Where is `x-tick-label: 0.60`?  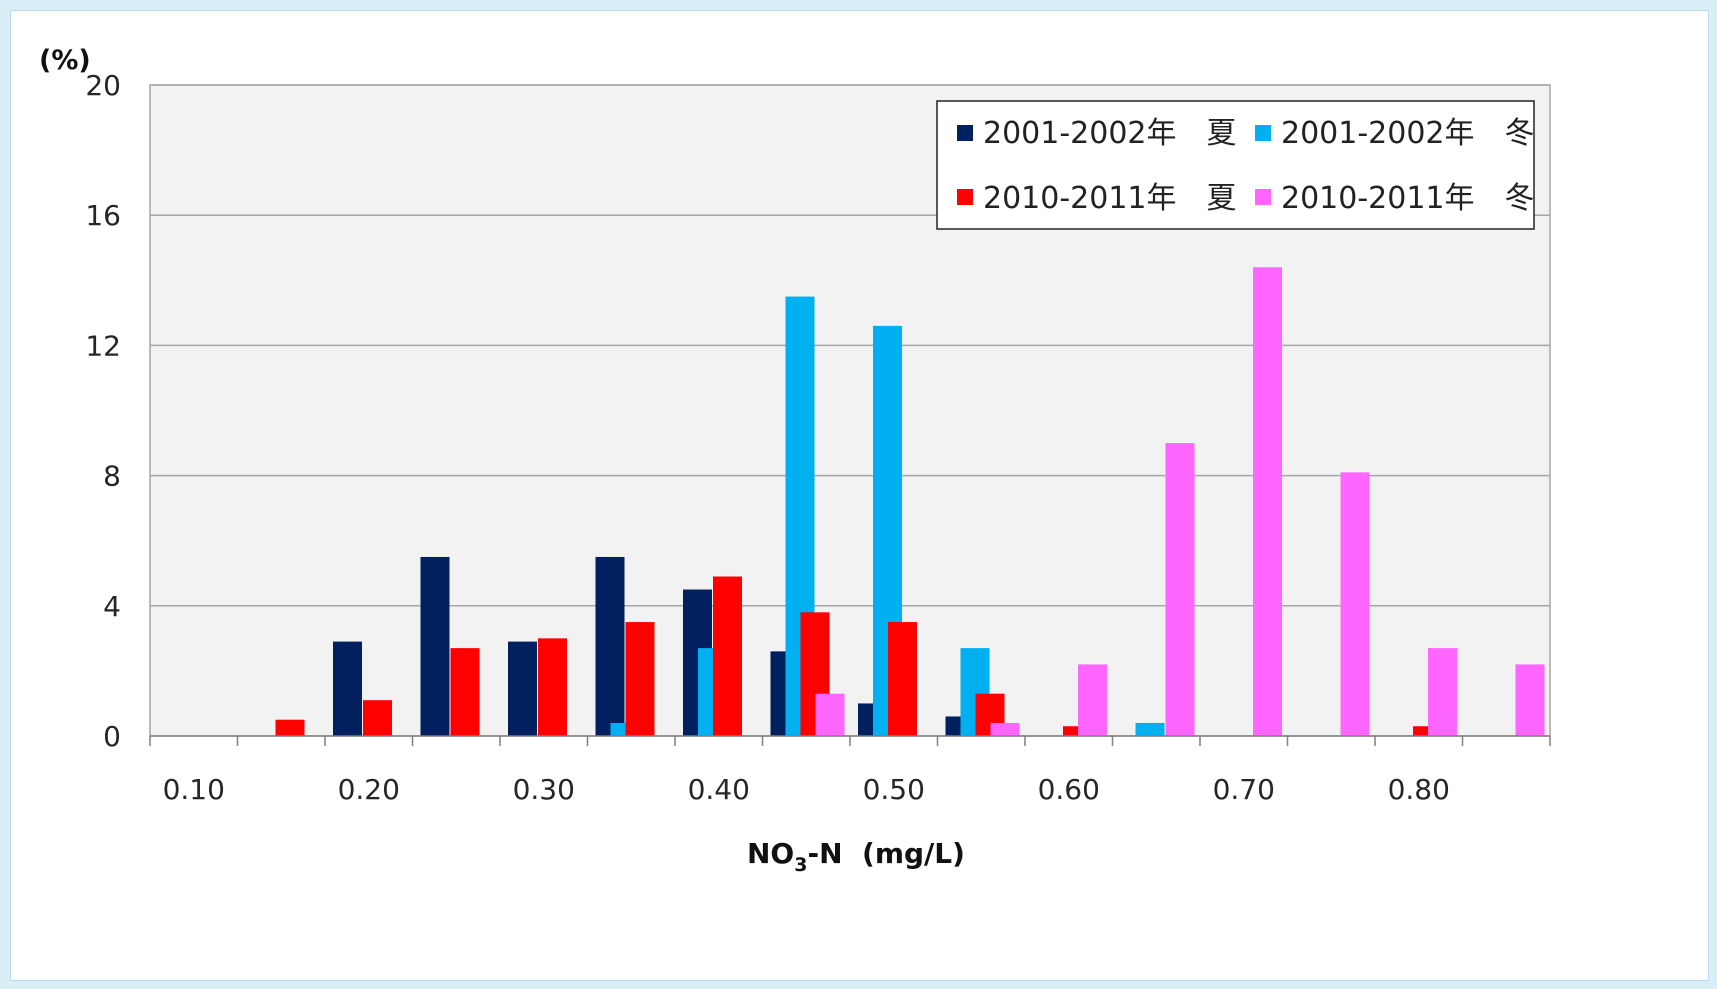
x-tick-label: 0.60 is located at coordinates (1069, 789).